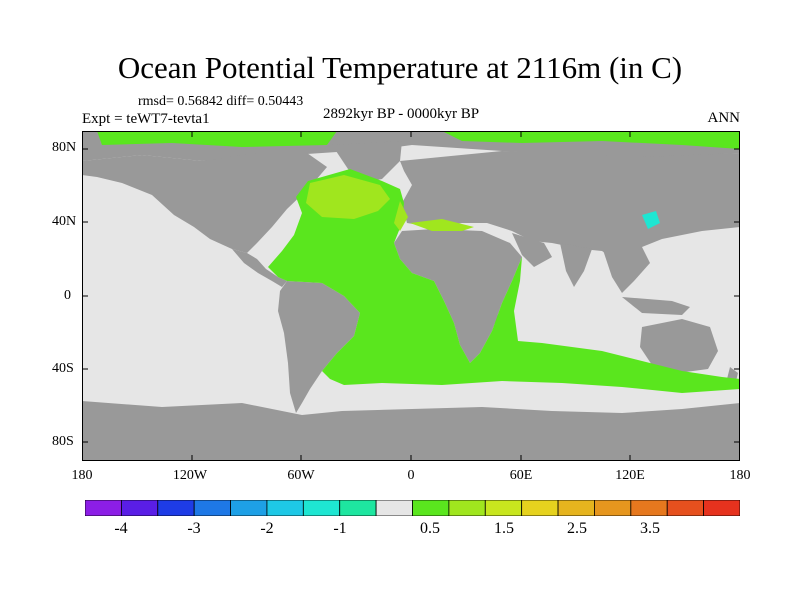  Describe the element at coordinates (504, 528) in the screenshot. I see `colorbar-label: 1.5` at that location.